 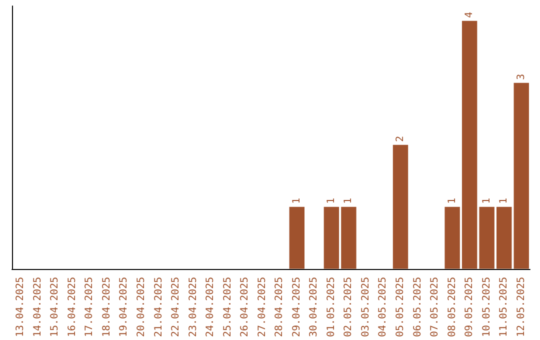 What do you see at coordinates (521, 77) in the screenshot?
I see `data-label: 3` at bounding box center [521, 77].